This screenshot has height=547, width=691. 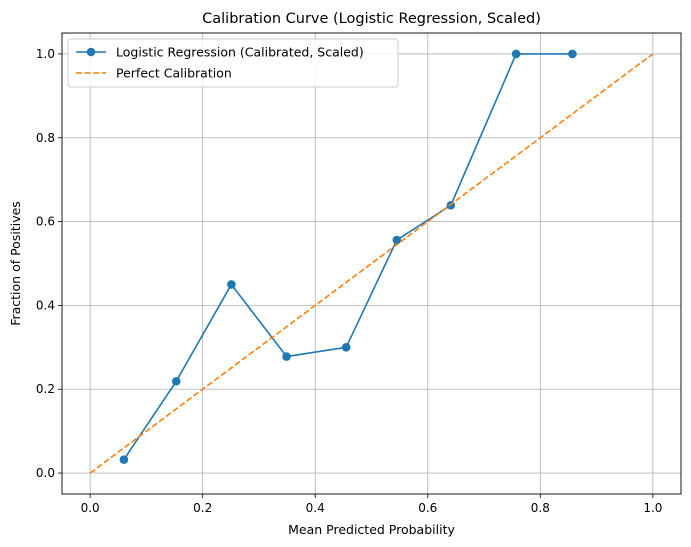 I want to click on legend-label-1: Logistic Regression (Calibrated, Scaled), so click(x=240, y=52).